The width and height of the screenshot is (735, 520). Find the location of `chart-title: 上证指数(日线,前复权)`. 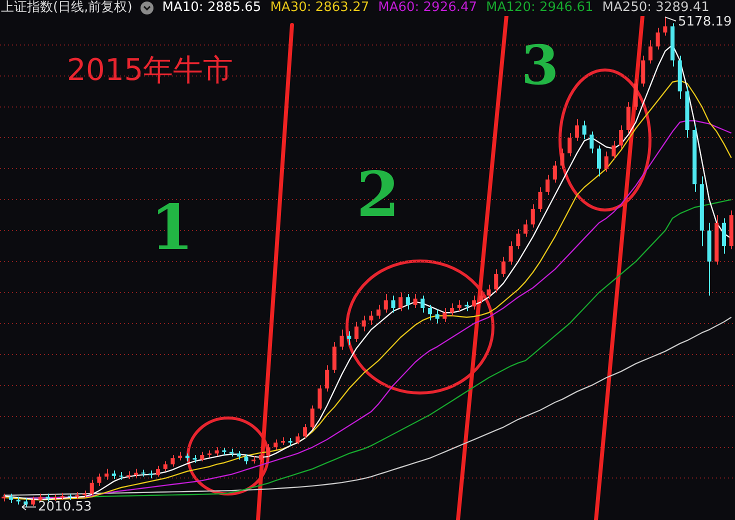

chart-title: 上证指数(日线,前复权) is located at coordinates (67, 8).